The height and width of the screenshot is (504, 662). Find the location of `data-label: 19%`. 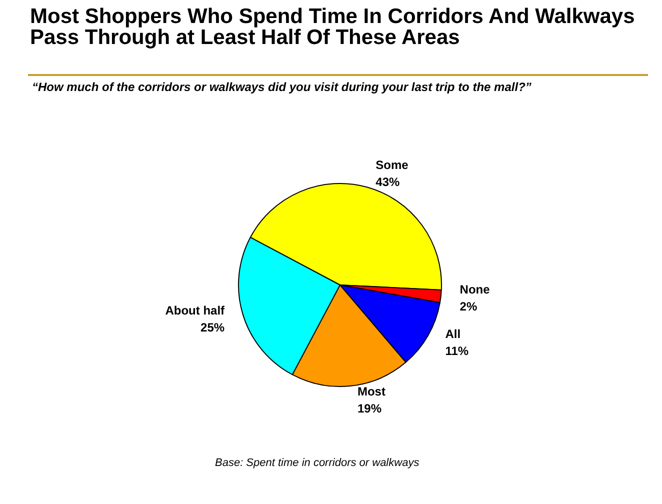

data-label: 19% is located at coordinates (369, 408).